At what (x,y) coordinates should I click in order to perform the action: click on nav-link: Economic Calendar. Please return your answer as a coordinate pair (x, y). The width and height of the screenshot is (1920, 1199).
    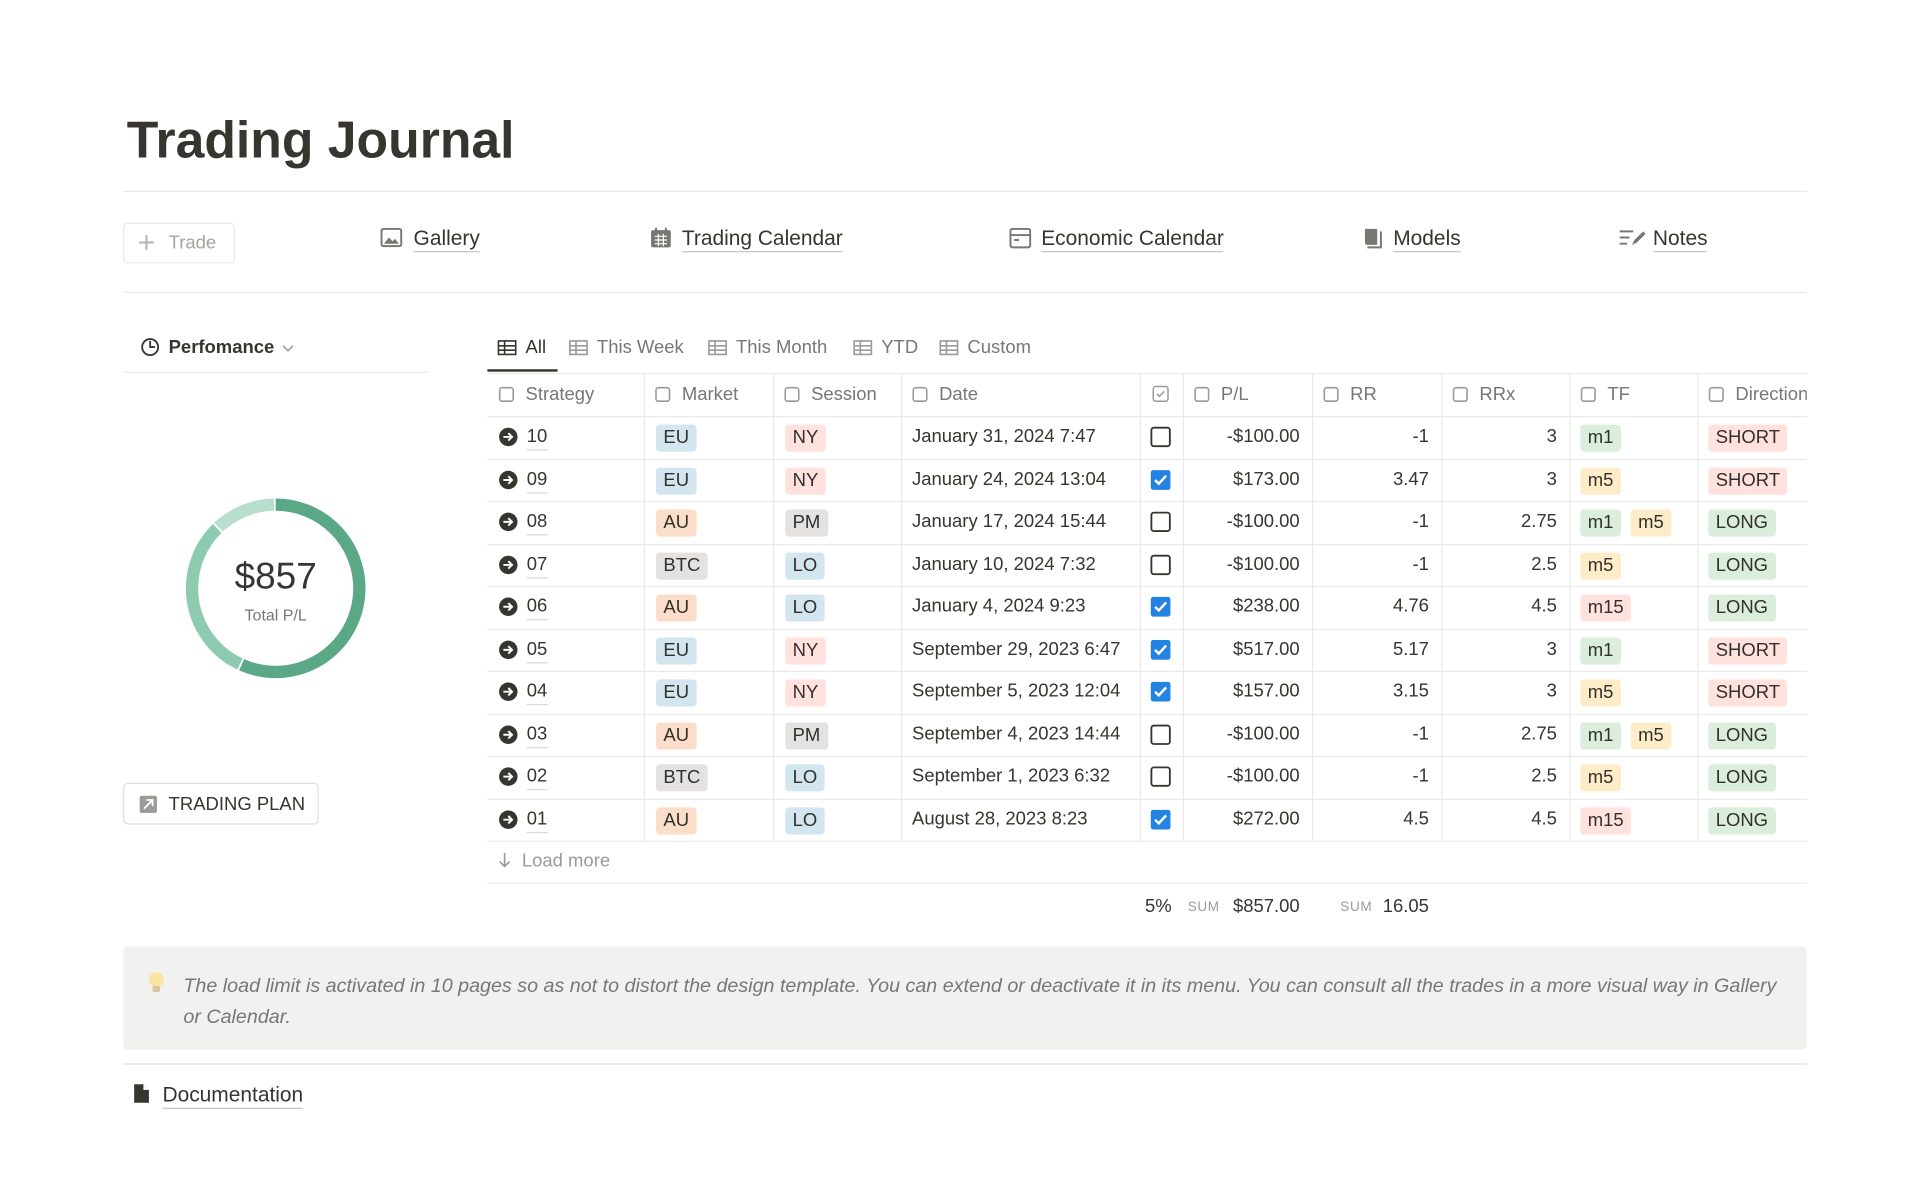
    Looking at the image, I should click on (1132, 239).